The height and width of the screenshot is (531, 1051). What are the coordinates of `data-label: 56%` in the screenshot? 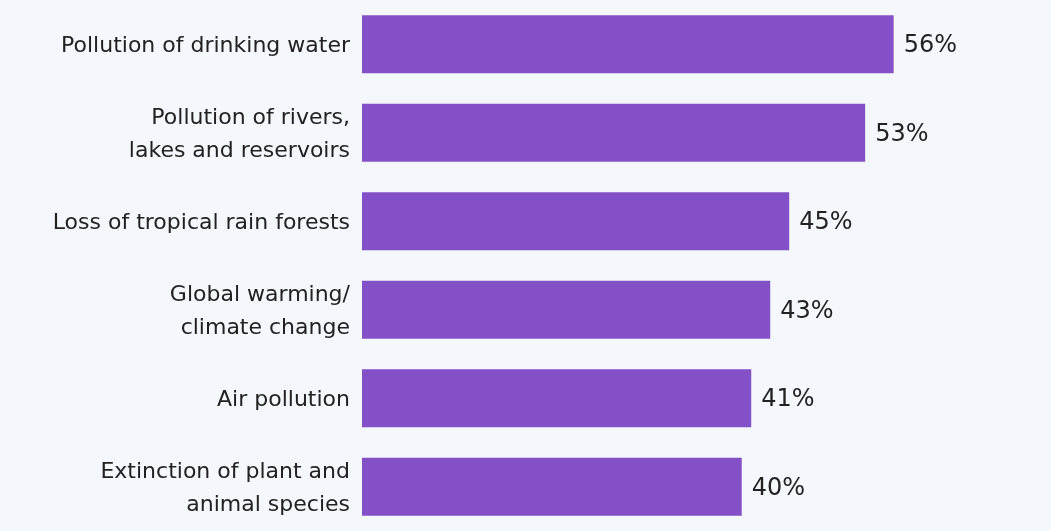 It's located at (930, 44).